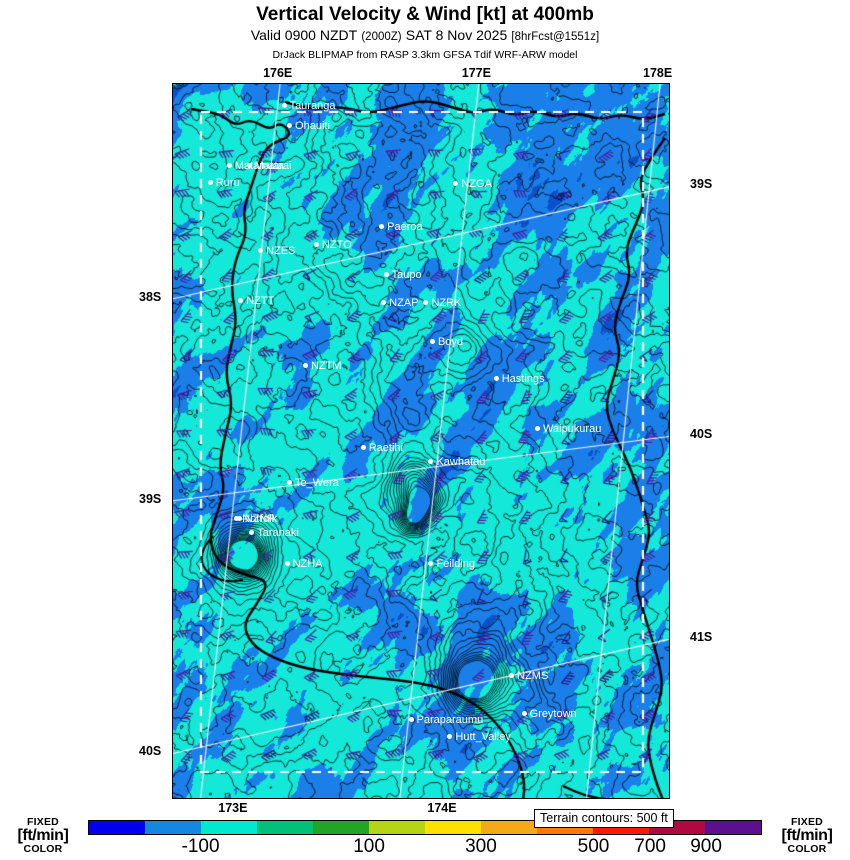 Image resolution: width=850 pixels, height=860 pixels. Describe the element at coordinates (425, 14) in the screenshot. I see `page-title: Vertical Velocity & Wind [kt] at 400mb` at that location.